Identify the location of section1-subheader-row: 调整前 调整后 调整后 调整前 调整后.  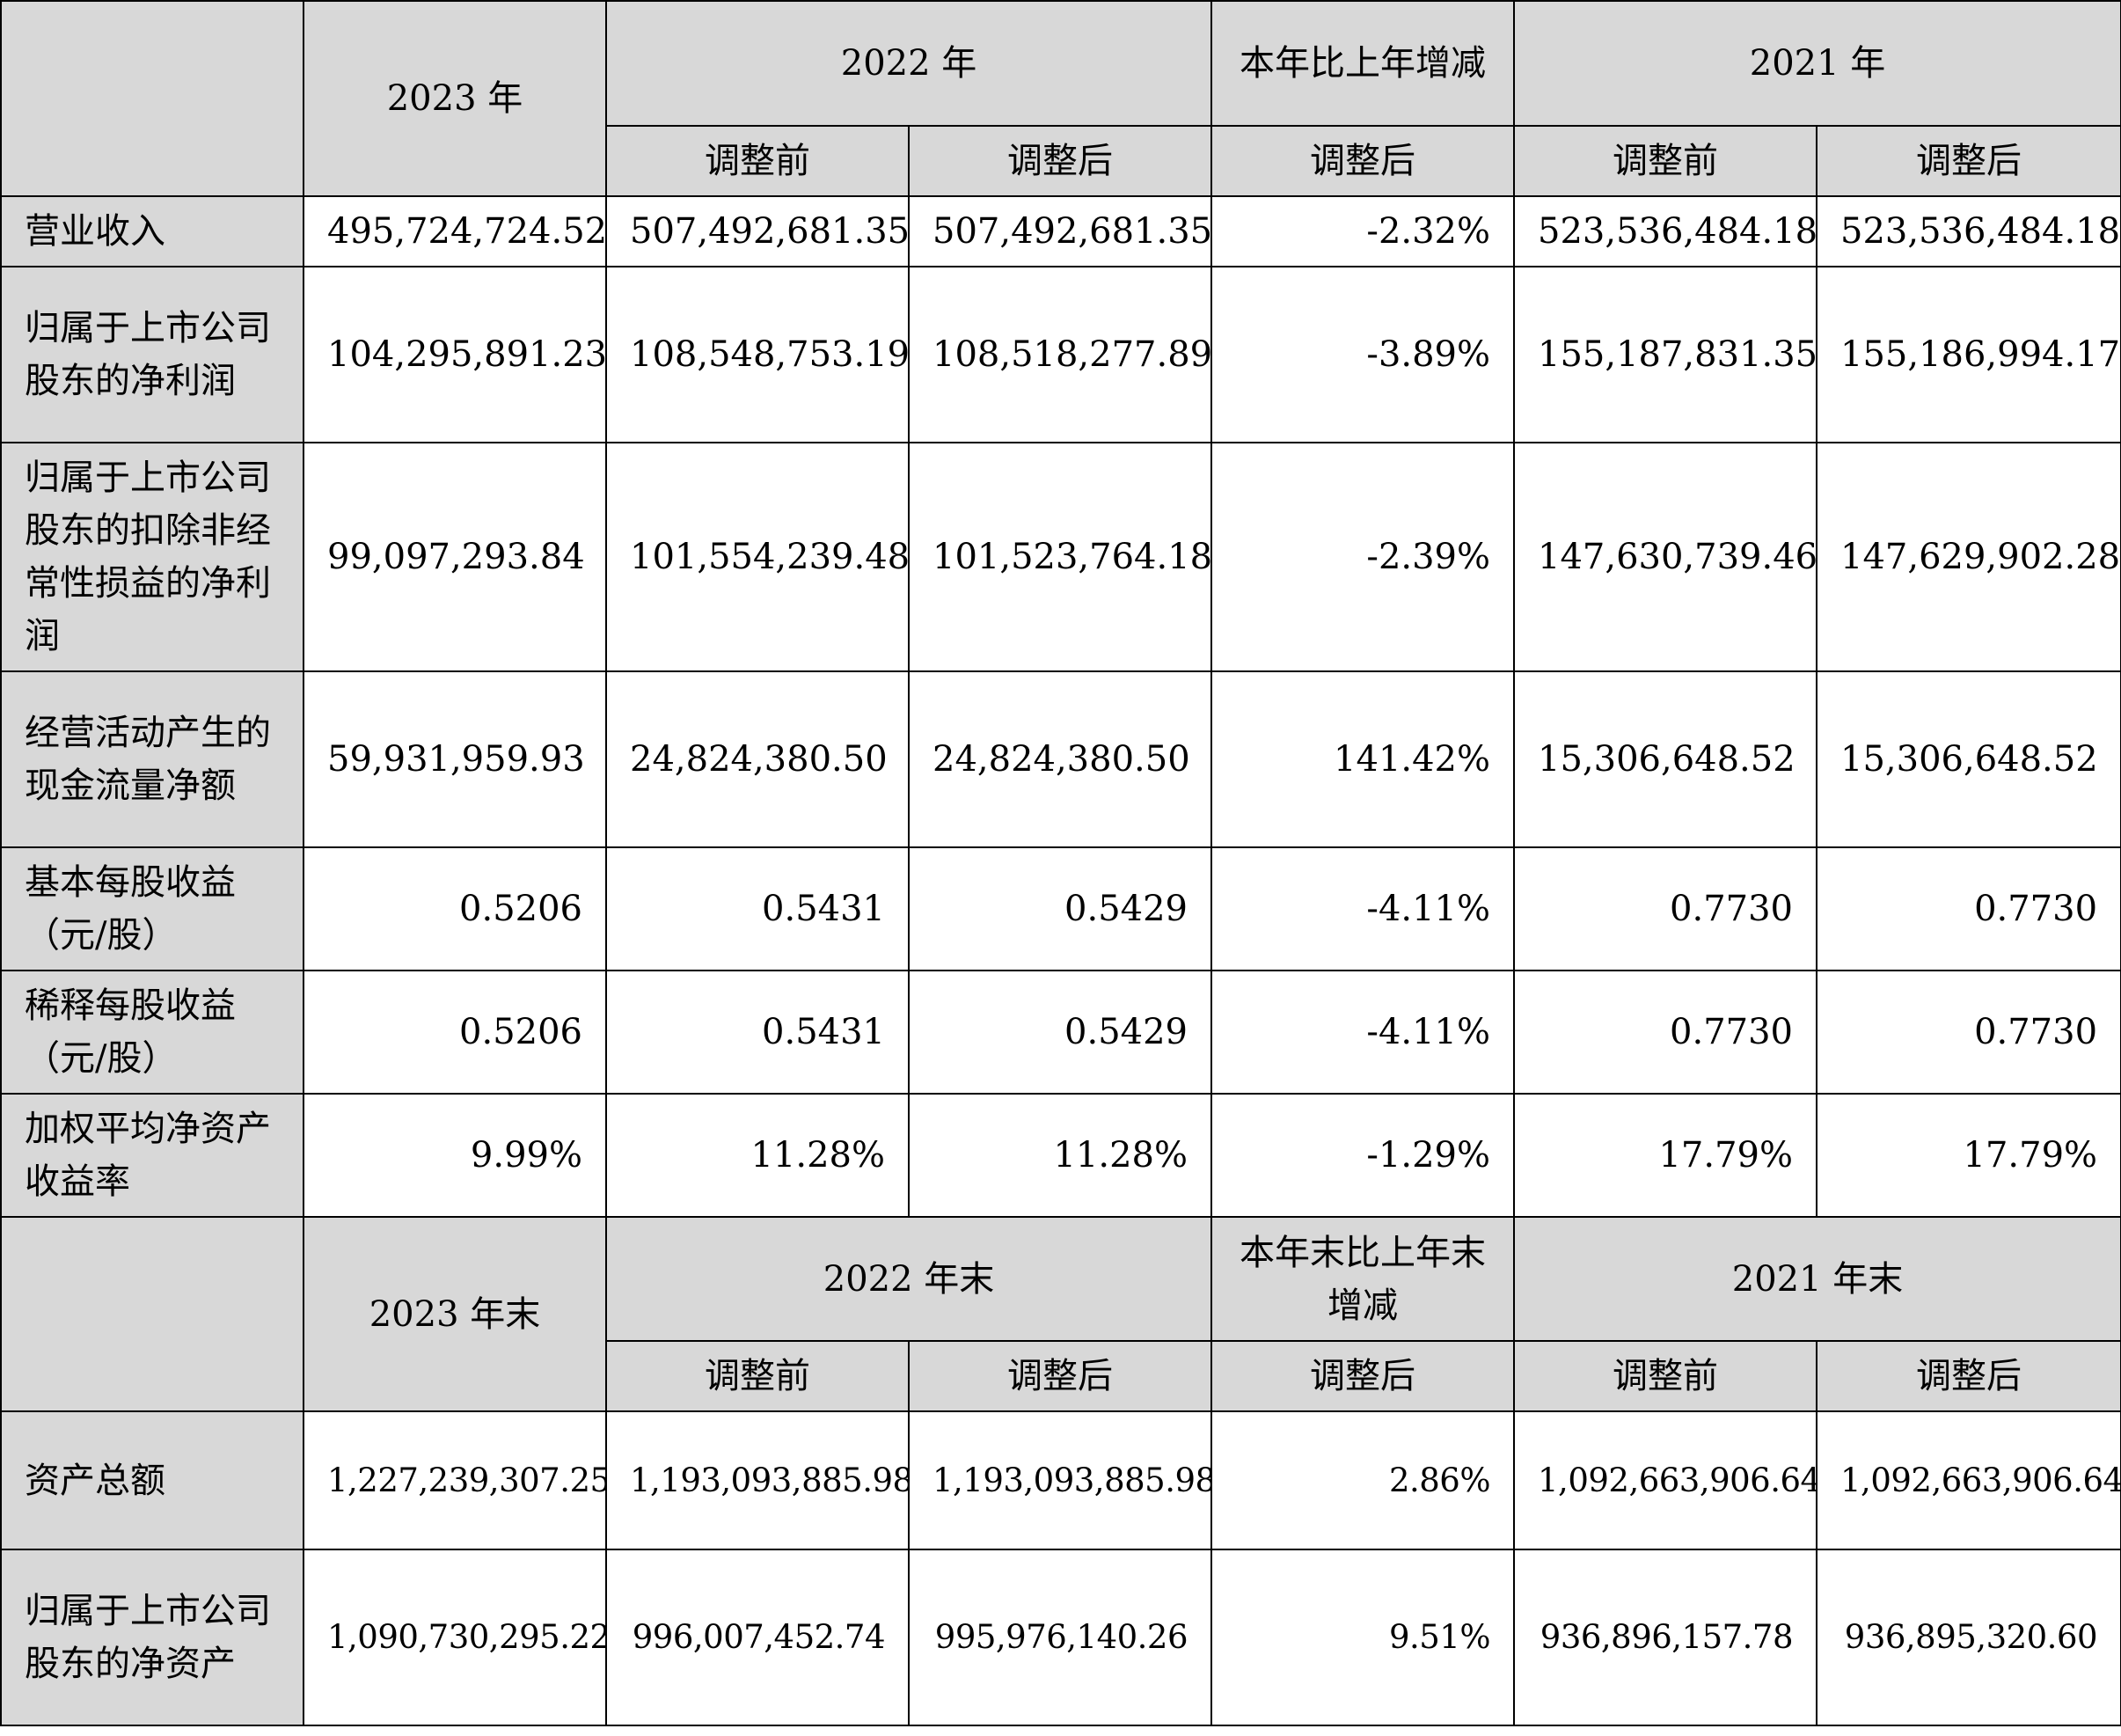
(1061, 161).